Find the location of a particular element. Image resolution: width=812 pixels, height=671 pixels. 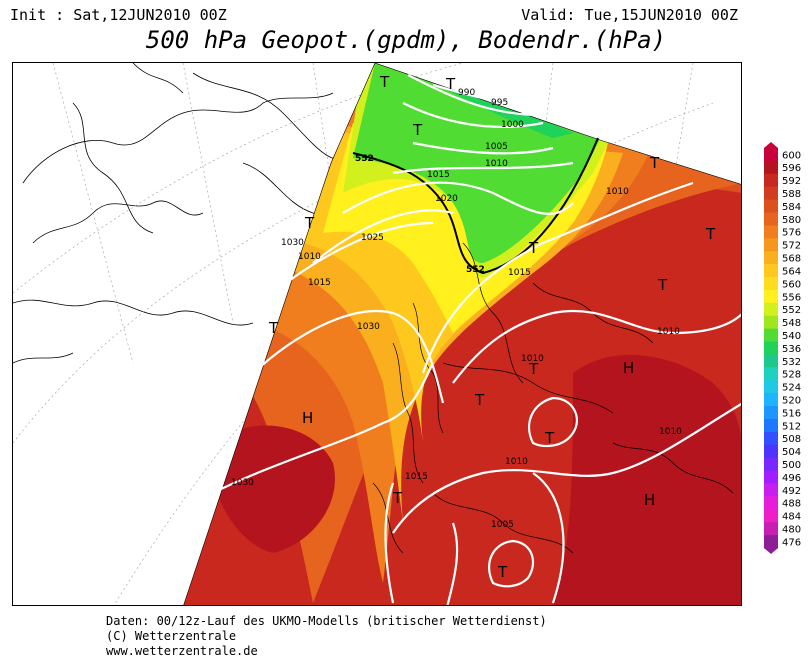

color-scale-label: 584 is located at coordinates (791, 207).